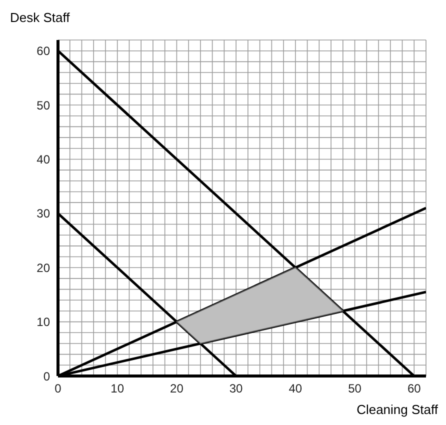  Describe the element at coordinates (355, 389) in the screenshot. I see `x-tick-label: 50` at that location.